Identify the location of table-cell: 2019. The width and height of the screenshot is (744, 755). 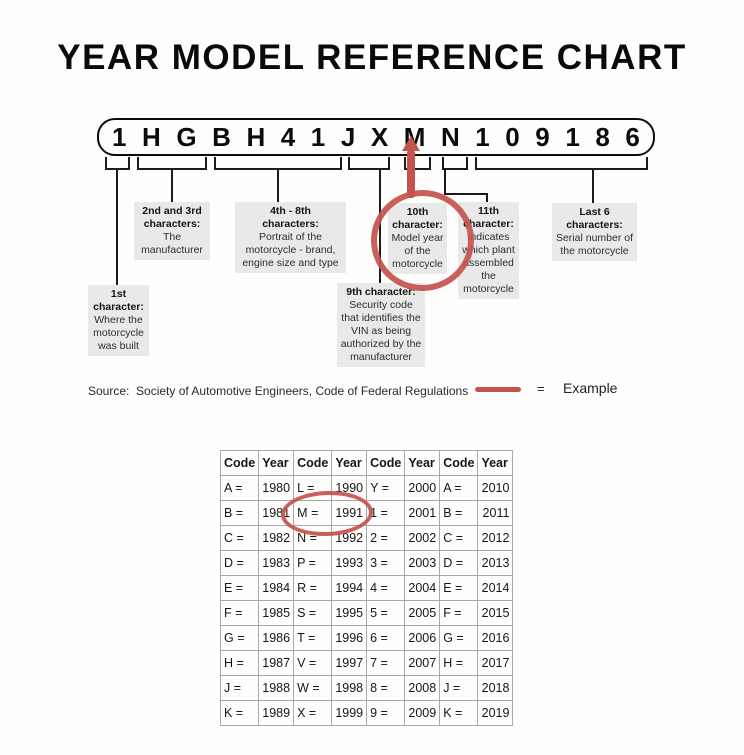
(495, 713).